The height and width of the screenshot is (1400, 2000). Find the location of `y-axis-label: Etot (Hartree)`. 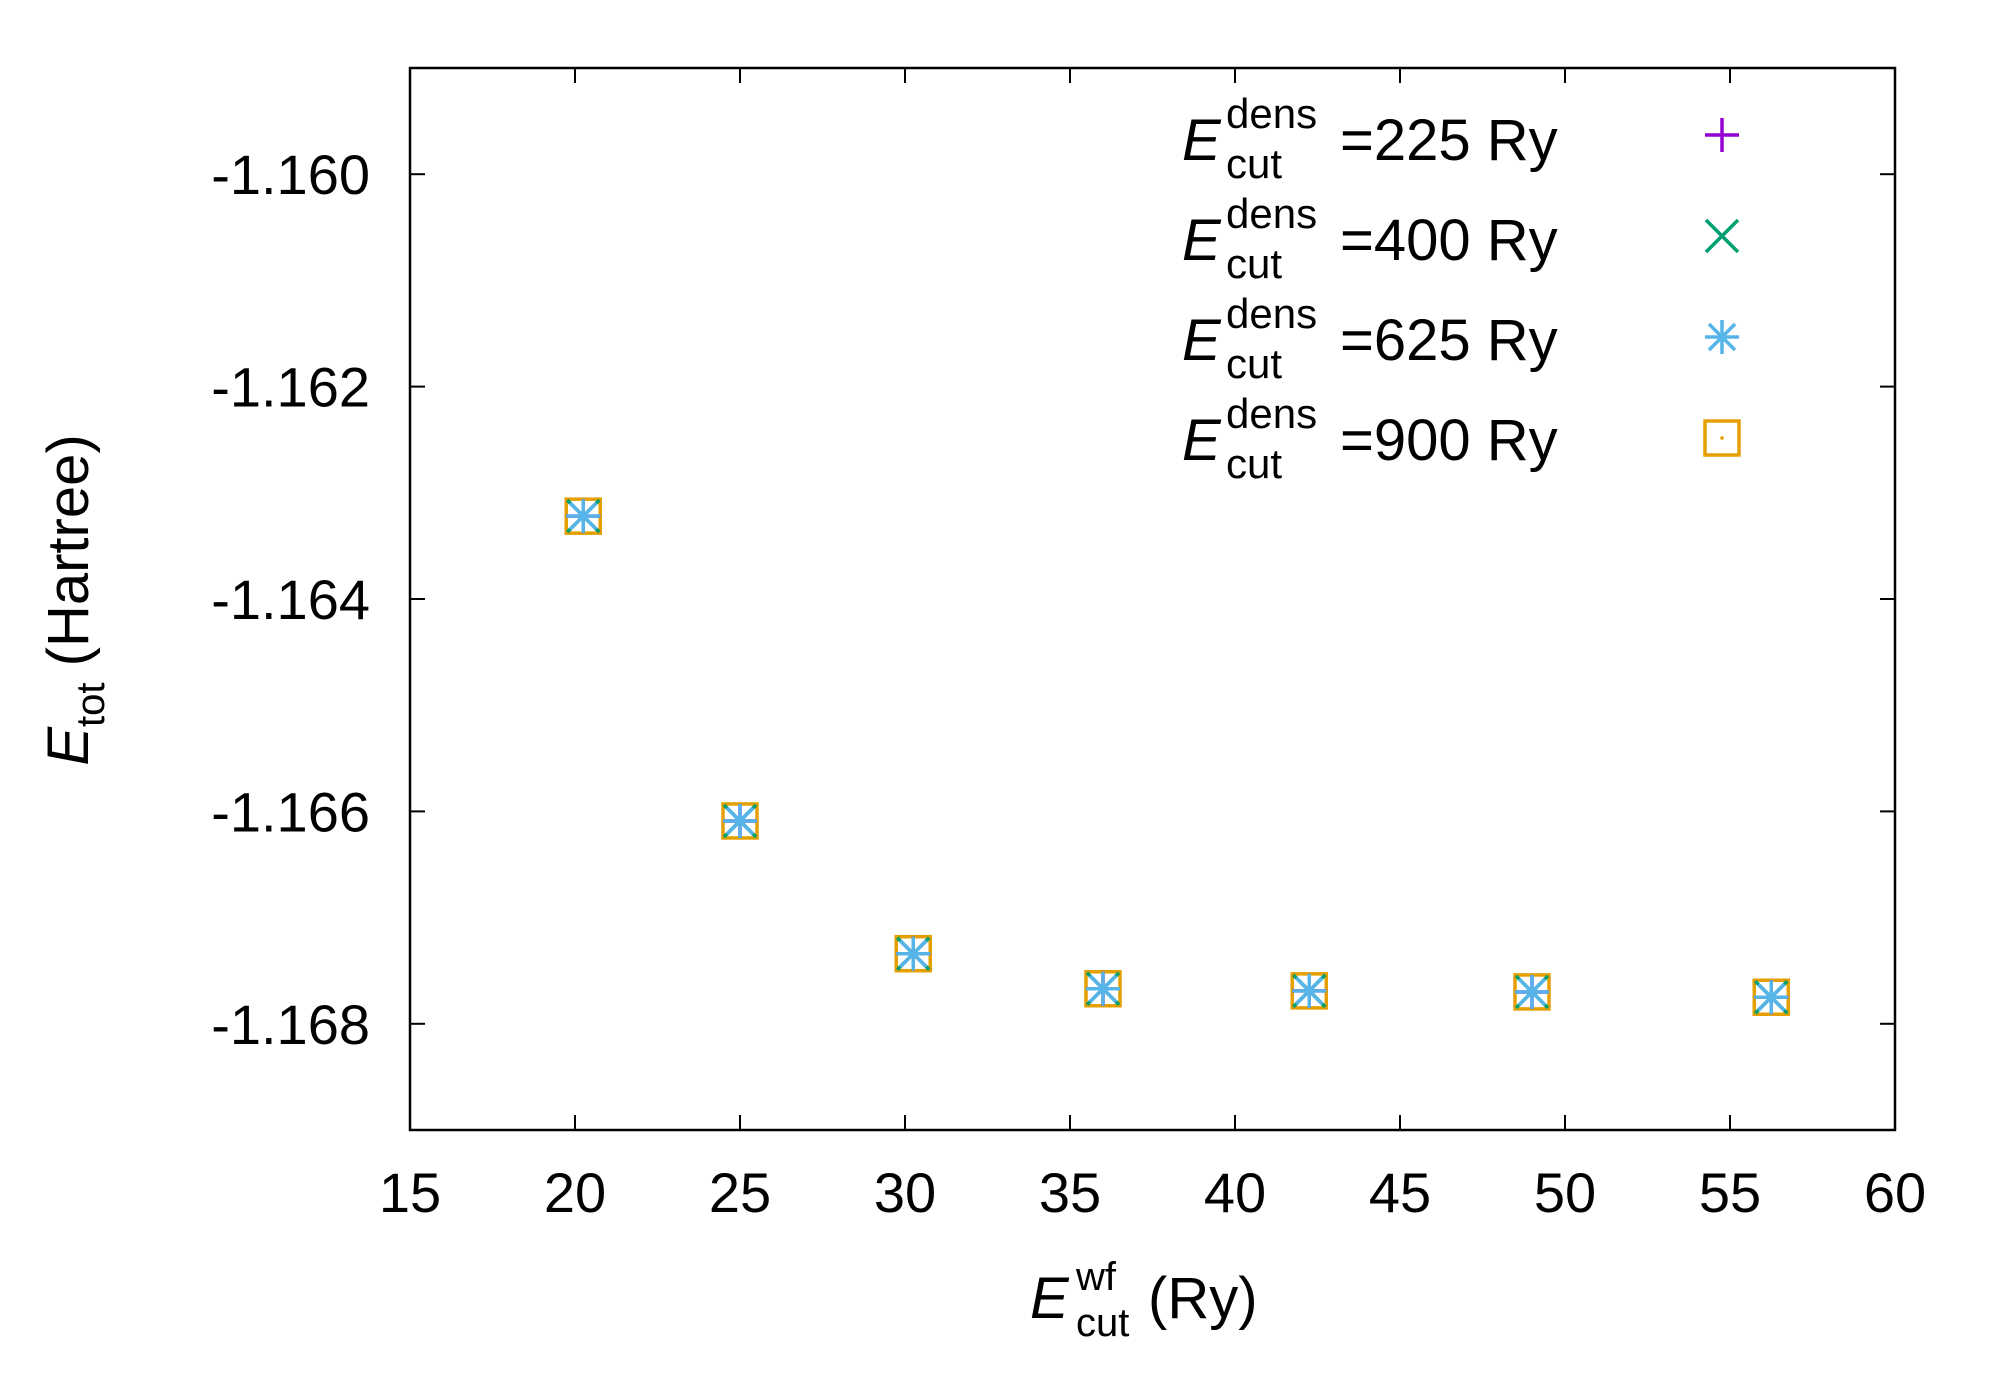

y-axis-label: Etot (Hartree) is located at coordinates (74, 599).